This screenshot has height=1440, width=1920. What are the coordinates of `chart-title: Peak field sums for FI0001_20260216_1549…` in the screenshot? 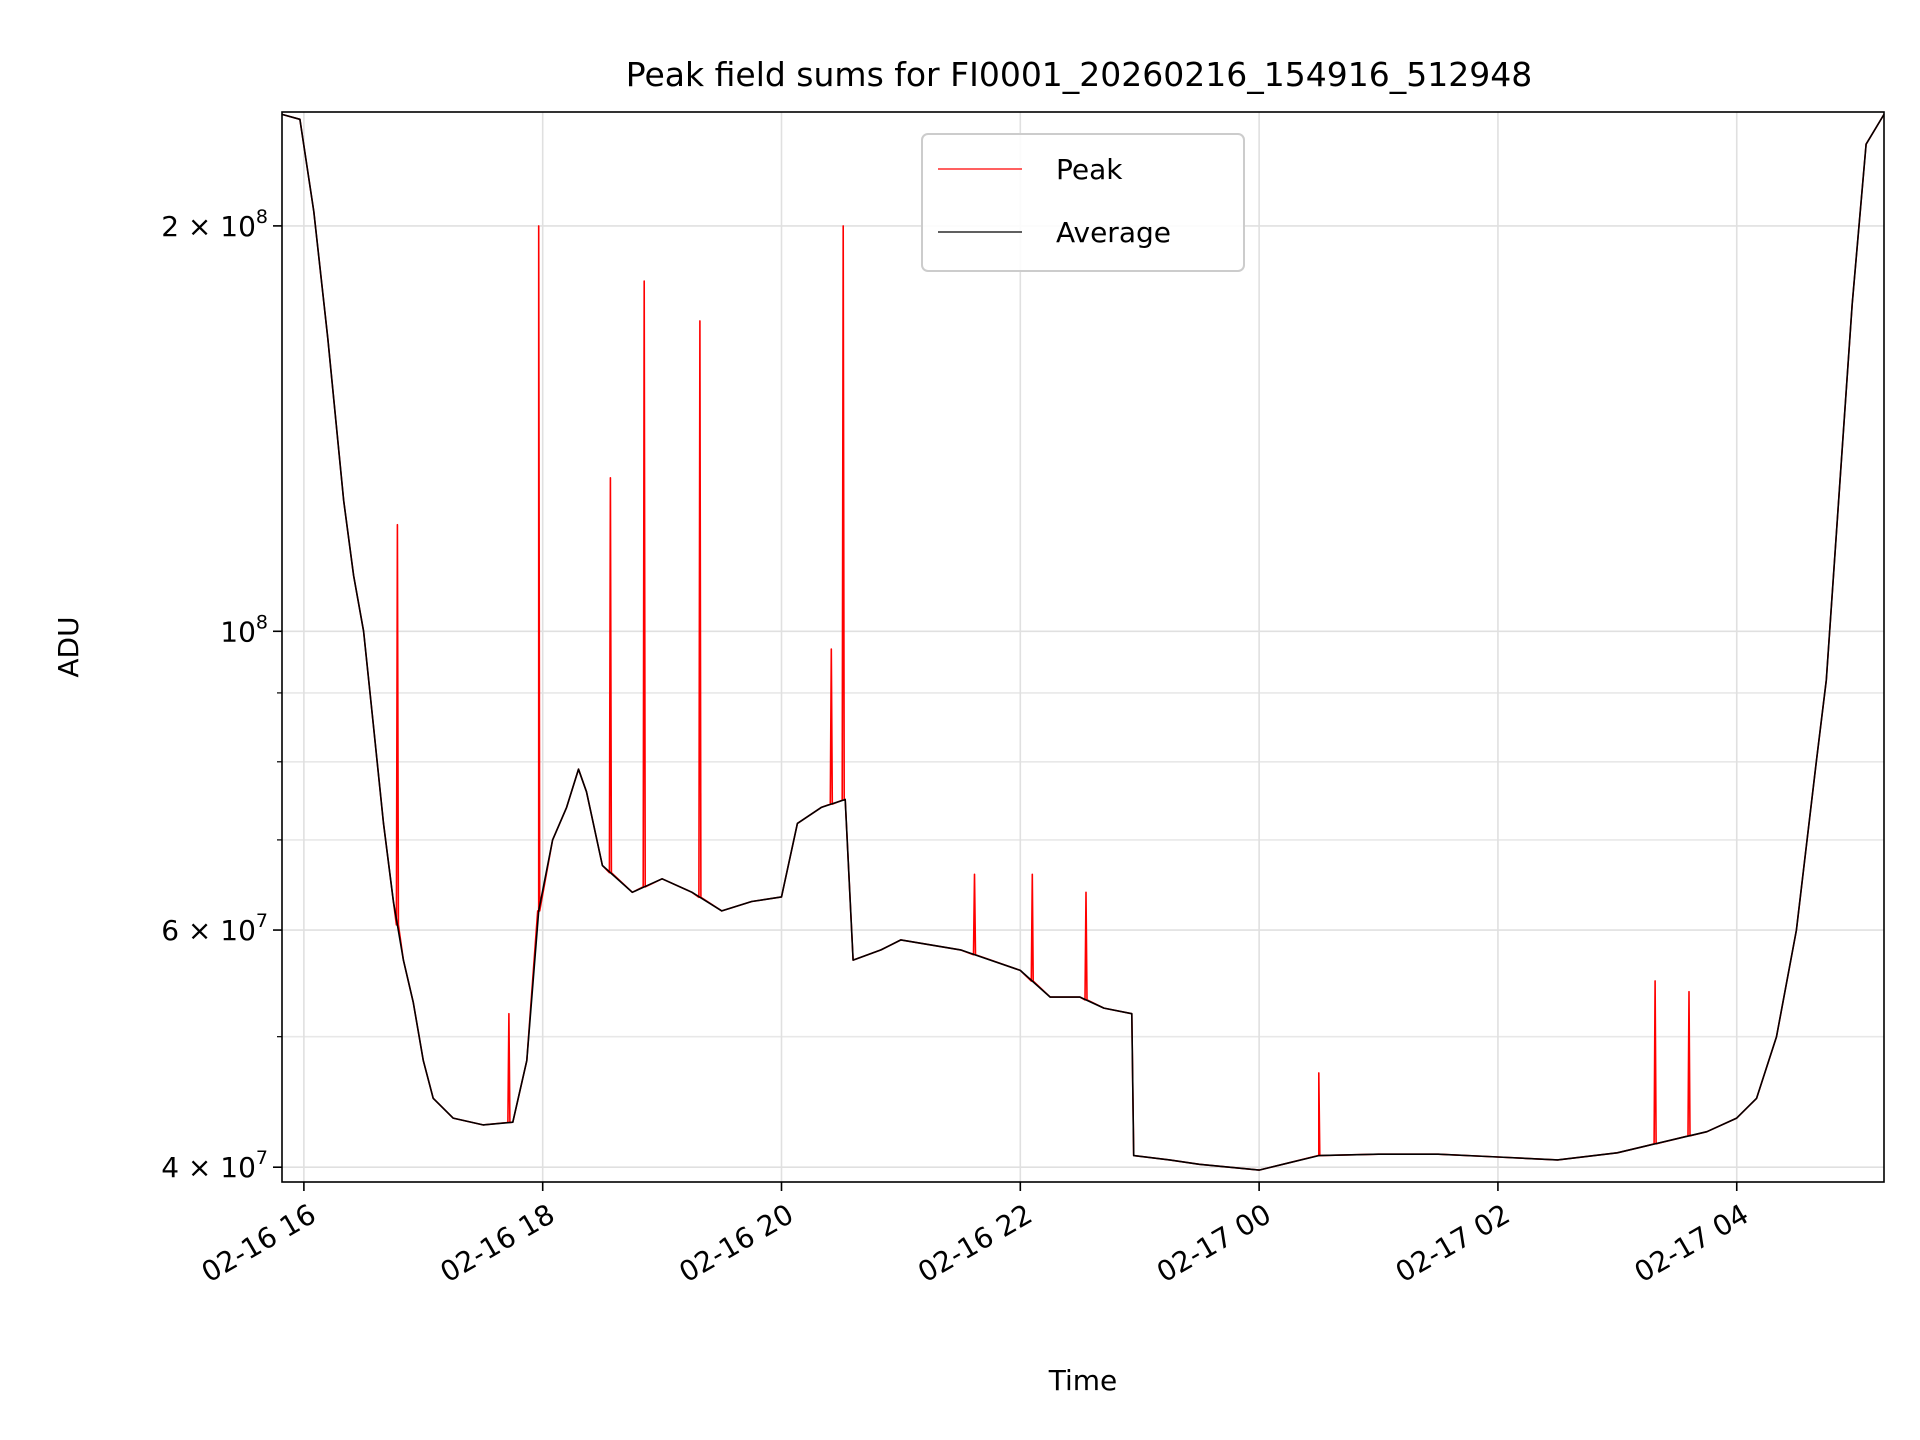 It's located at (1079, 74).